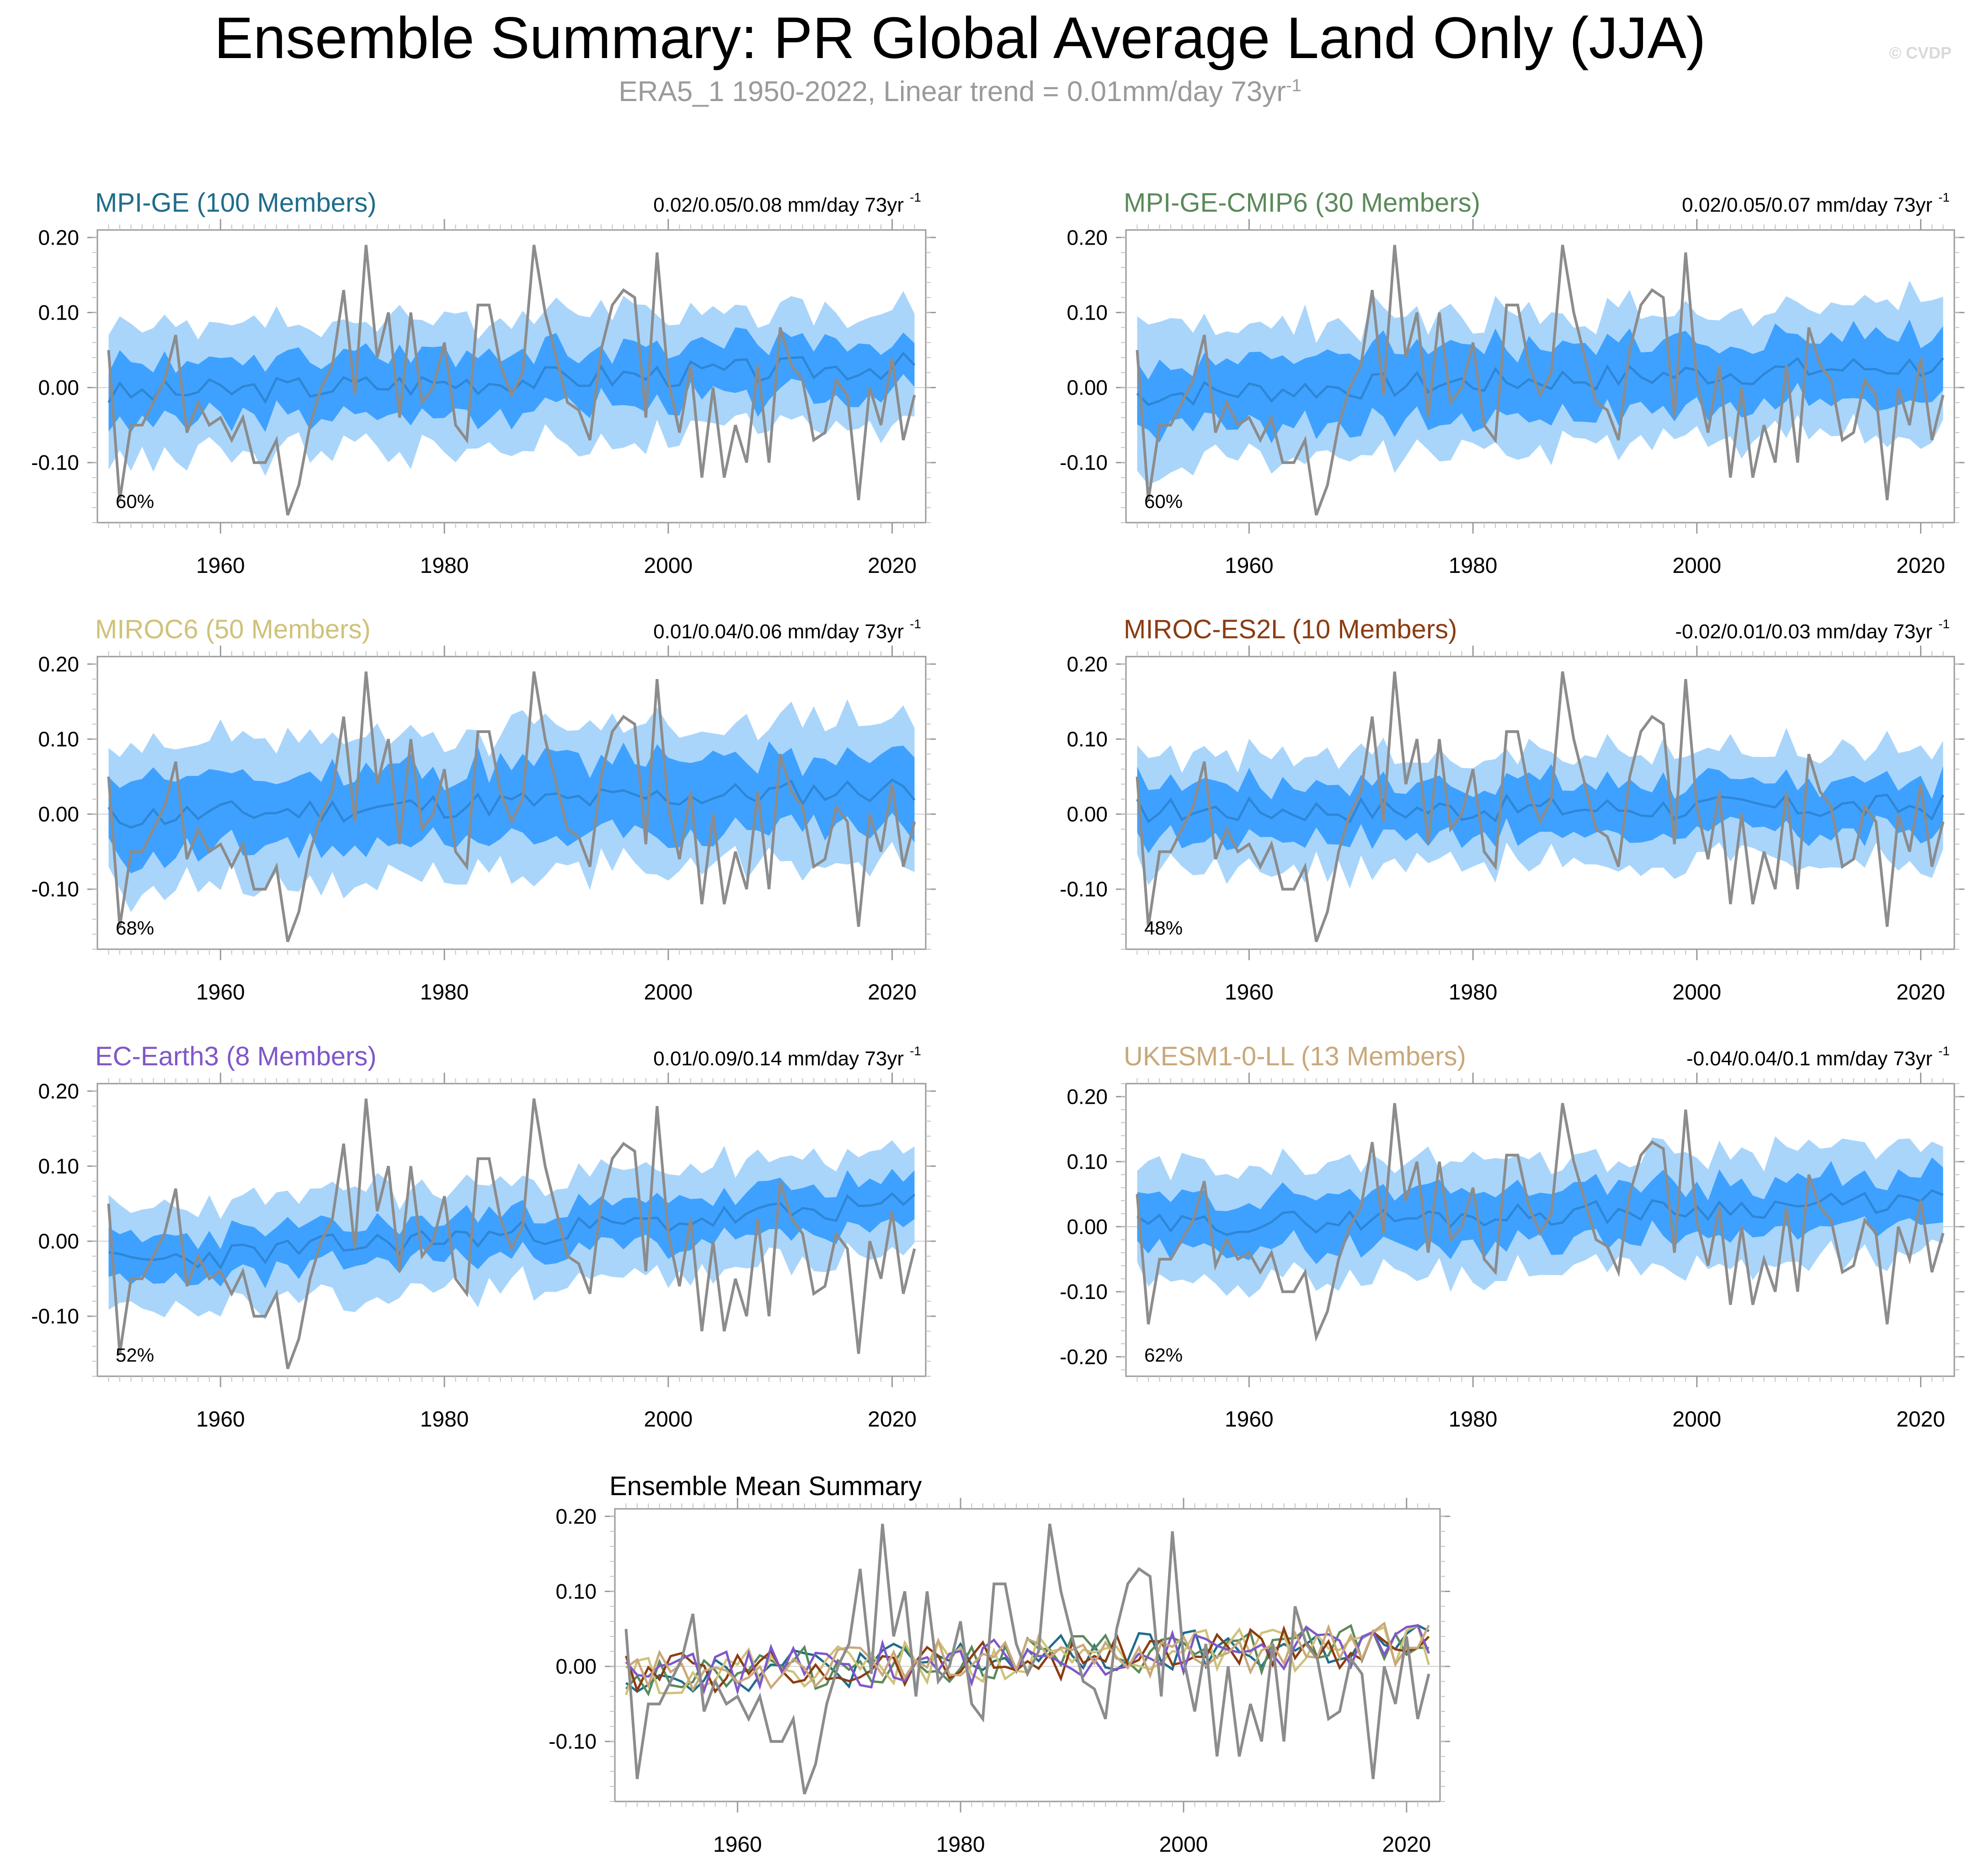 The height and width of the screenshot is (1876, 1979). Describe the element at coordinates (1295, 1056) in the screenshot. I see `panel-title: UKESM1-0-LL (13 Members)` at that location.